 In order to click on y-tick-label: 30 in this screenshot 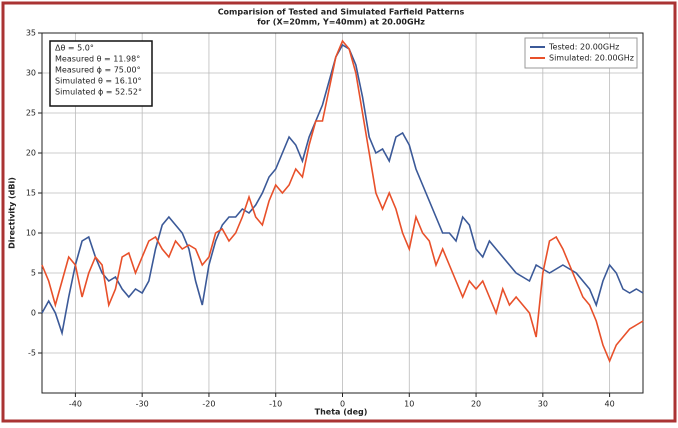, I will do `click(31, 73)`.